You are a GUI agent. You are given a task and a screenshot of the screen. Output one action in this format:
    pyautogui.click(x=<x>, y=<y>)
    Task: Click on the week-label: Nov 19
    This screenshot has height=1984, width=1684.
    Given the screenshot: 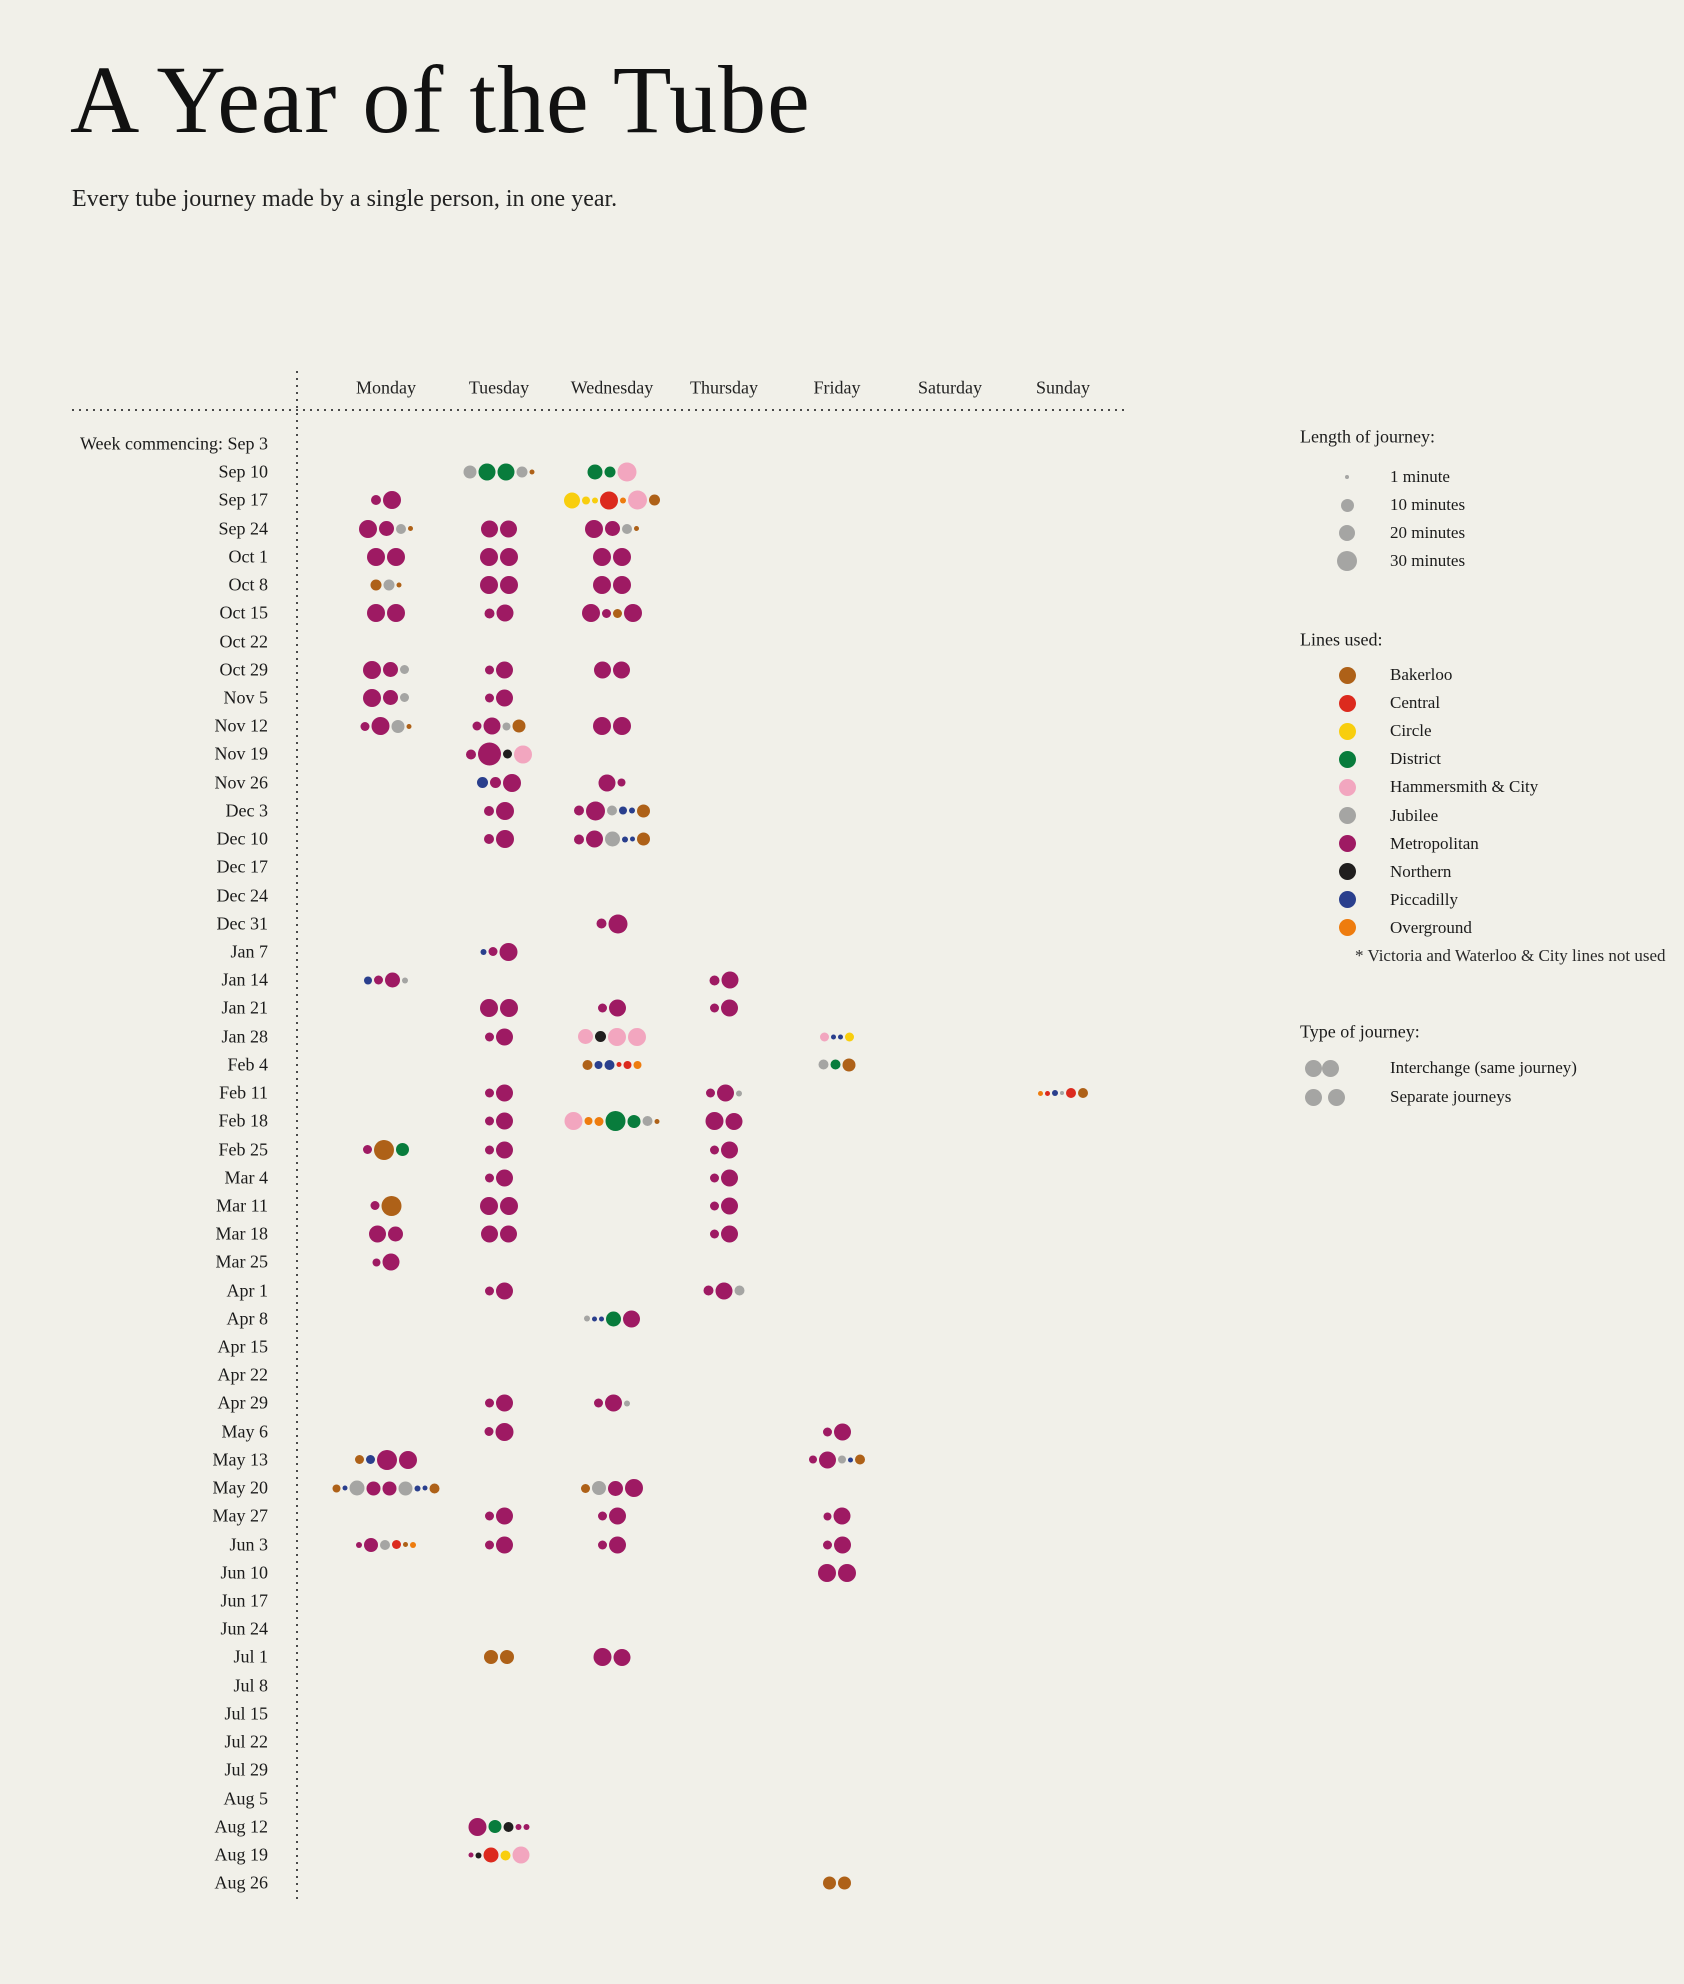 What is the action you would take?
    pyautogui.click(x=241, y=753)
    